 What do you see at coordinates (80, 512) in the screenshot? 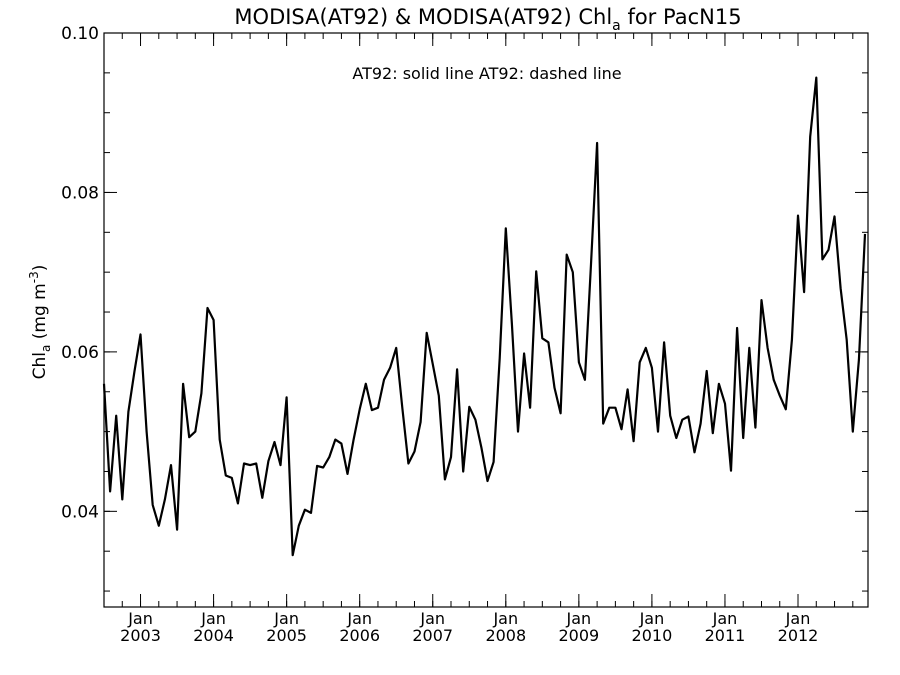
I see `y-tick-label: 0.04` at bounding box center [80, 512].